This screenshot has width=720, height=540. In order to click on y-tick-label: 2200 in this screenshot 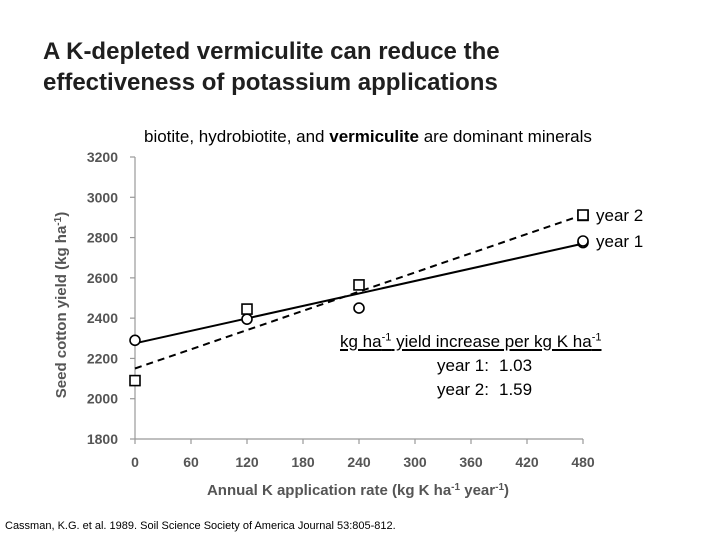, I will do `click(102, 358)`.